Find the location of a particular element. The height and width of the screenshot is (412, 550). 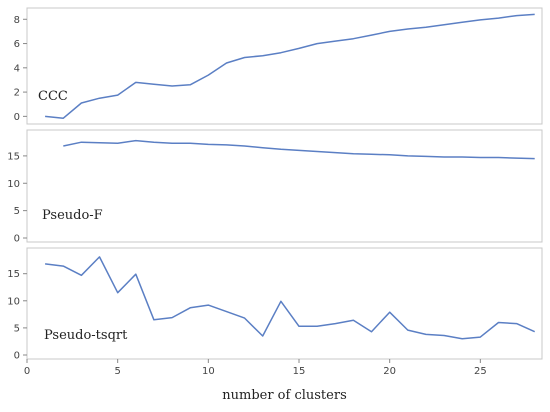

x-tick-label: 15 is located at coordinates (299, 371).